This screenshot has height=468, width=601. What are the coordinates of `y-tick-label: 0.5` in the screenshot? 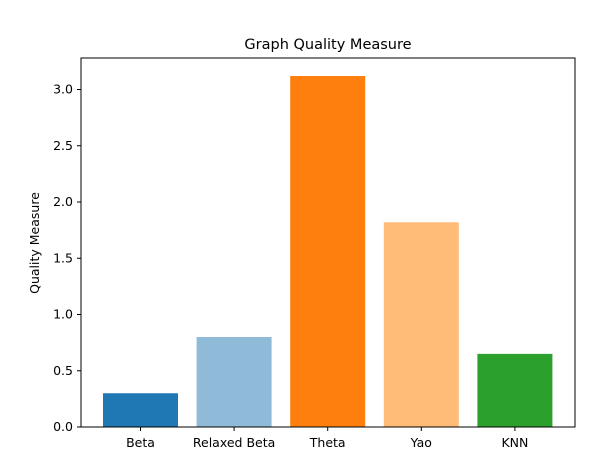 It's located at (63, 370).